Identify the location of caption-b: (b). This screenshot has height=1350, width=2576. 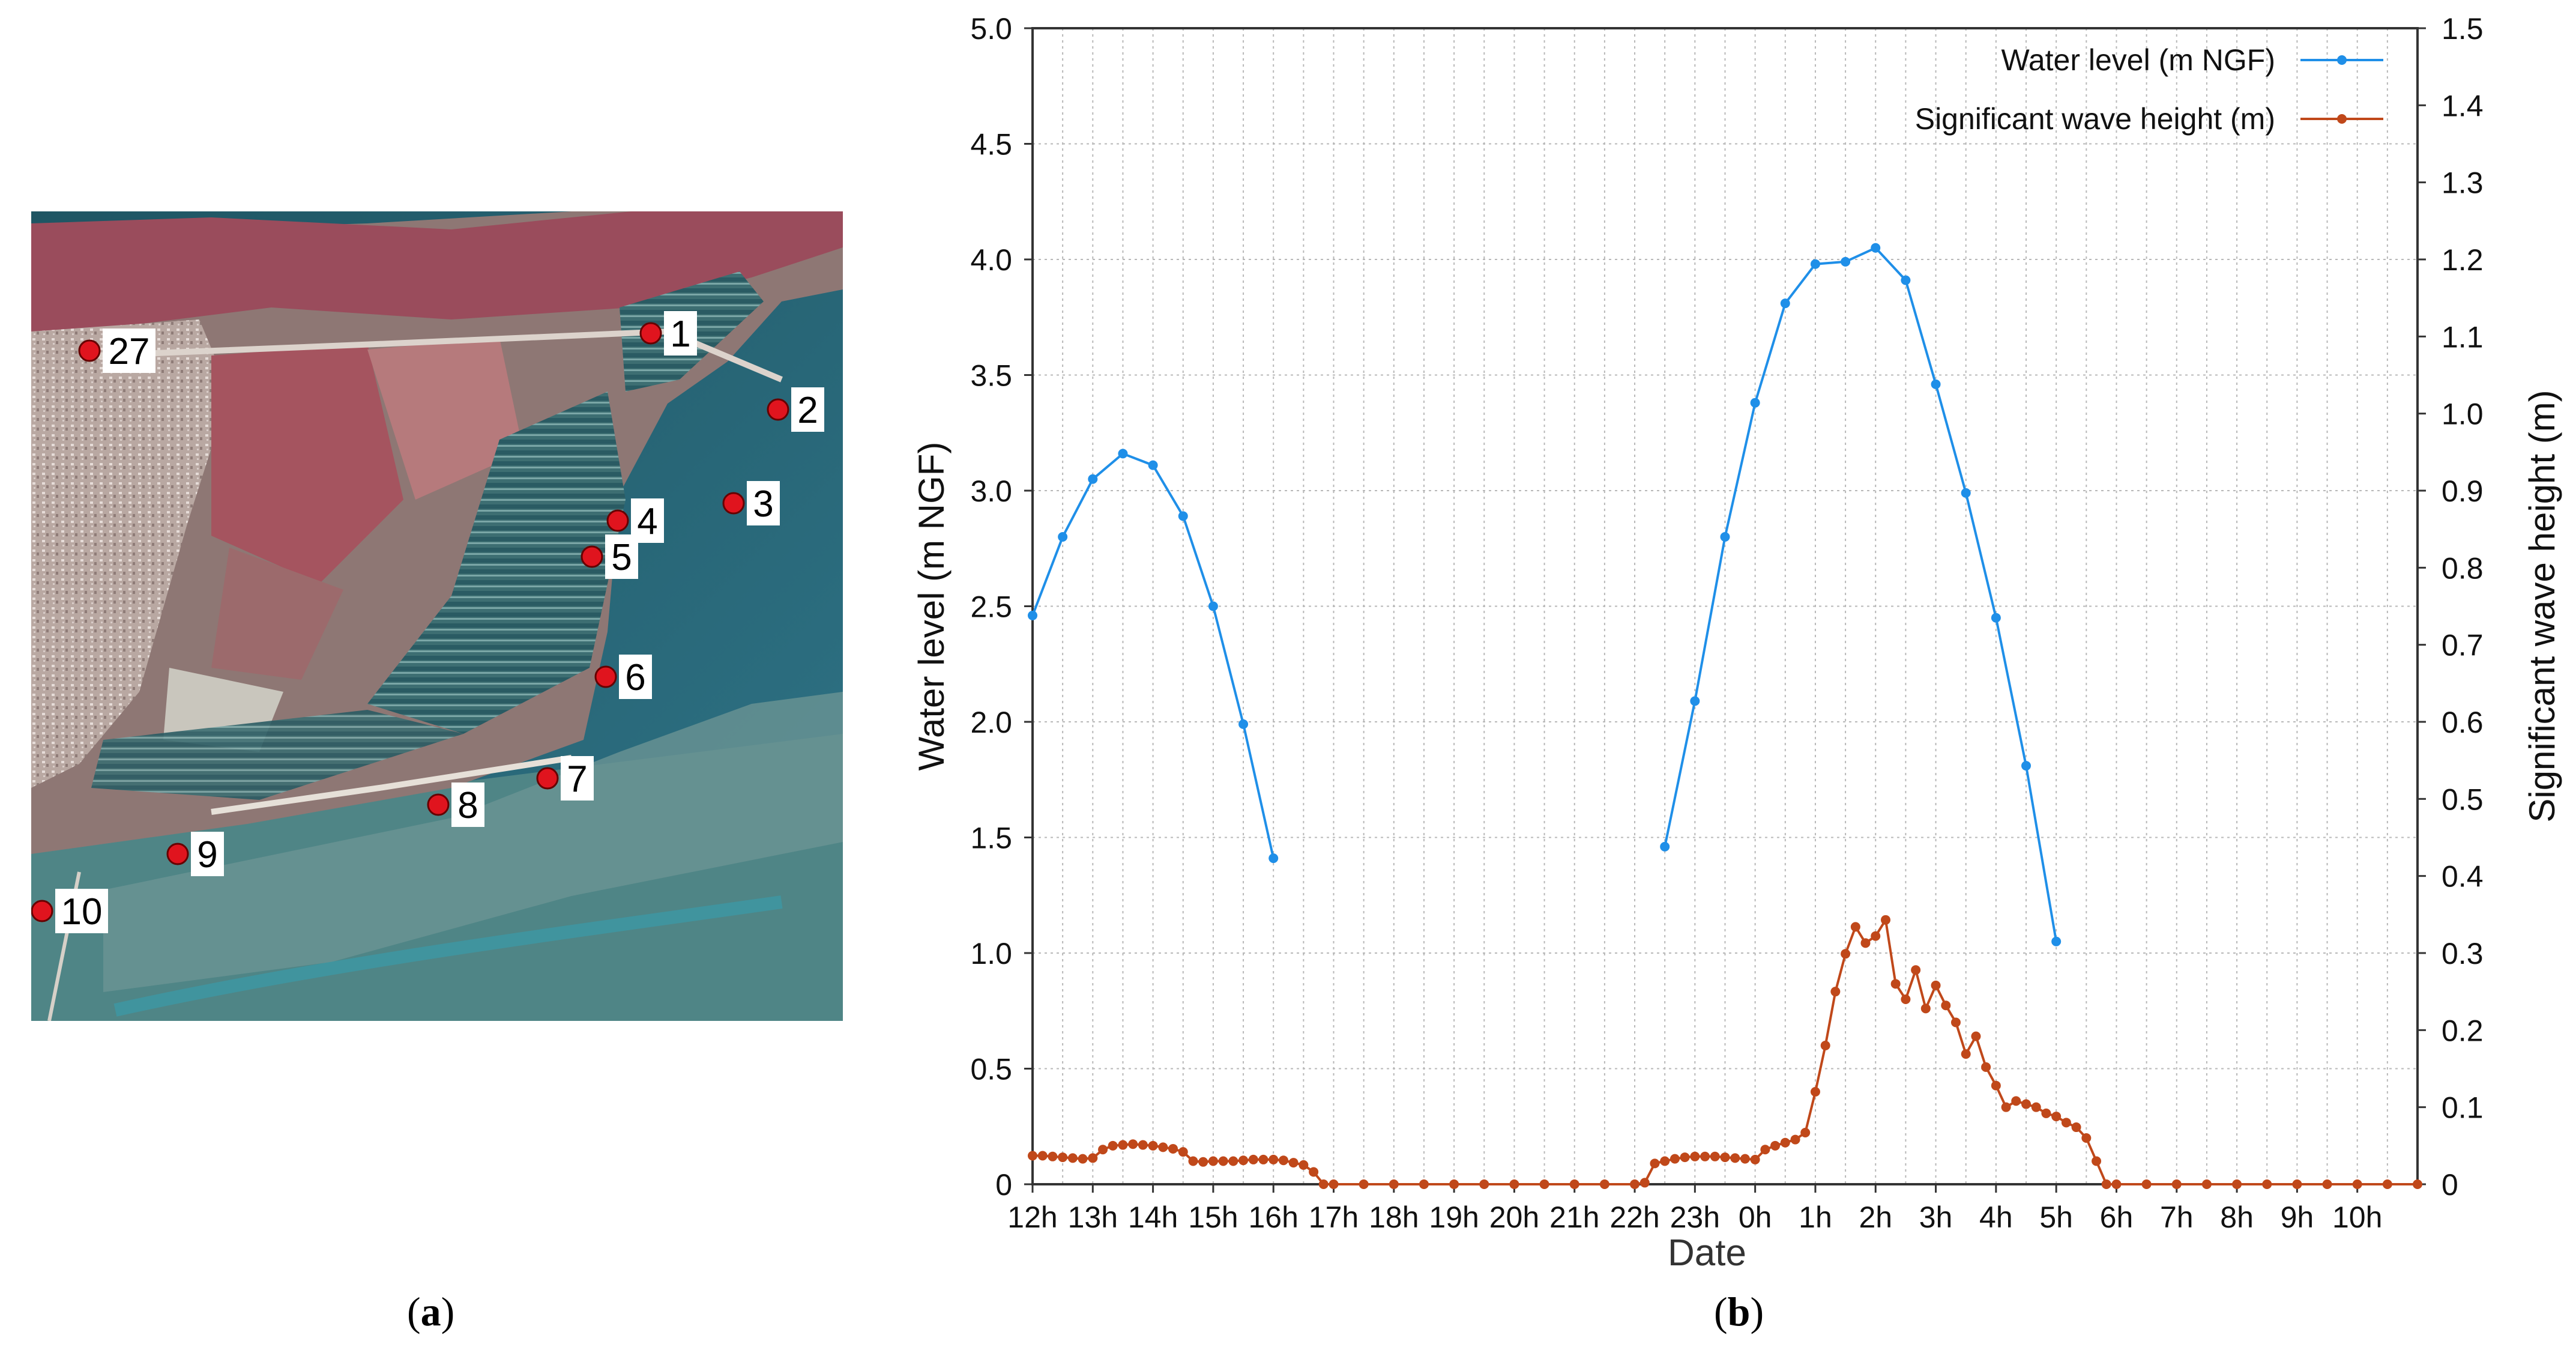
(1739, 1311).